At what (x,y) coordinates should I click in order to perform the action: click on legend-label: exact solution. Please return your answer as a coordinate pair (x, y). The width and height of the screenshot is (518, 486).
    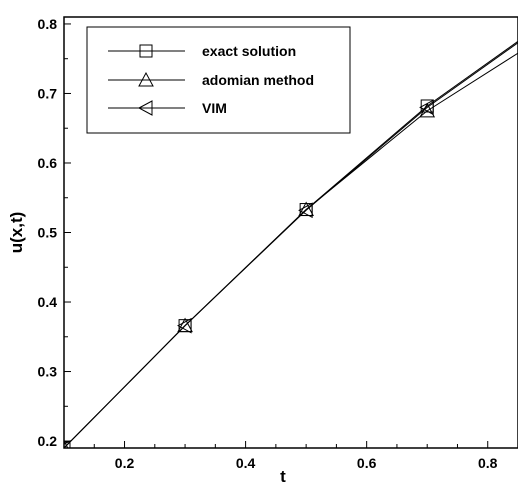
    Looking at the image, I should click on (249, 51).